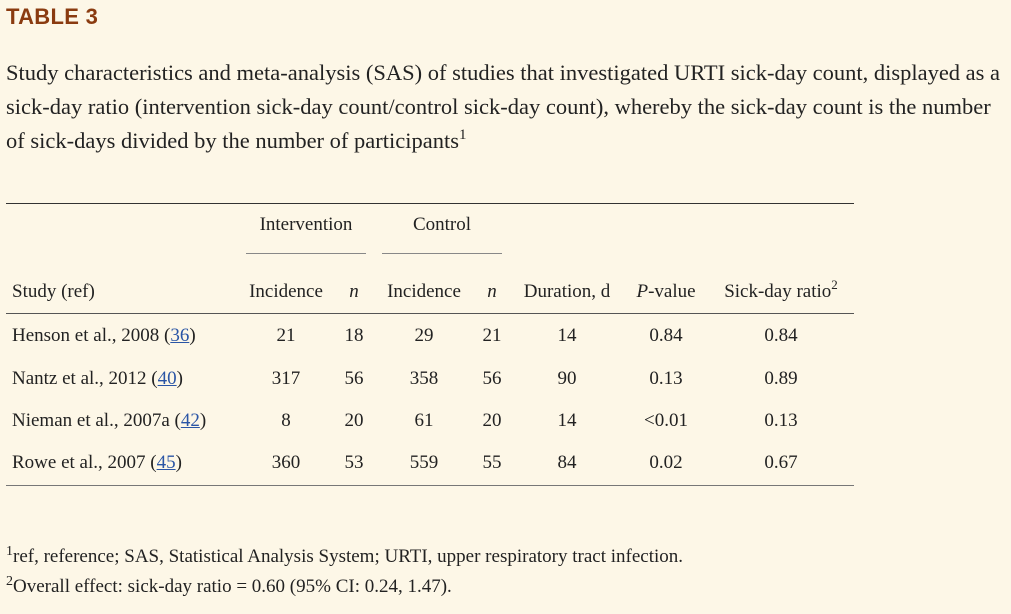  What do you see at coordinates (91, 335) in the screenshot?
I see `study-name: Henson et al., 2008 (` at bounding box center [91, 335].